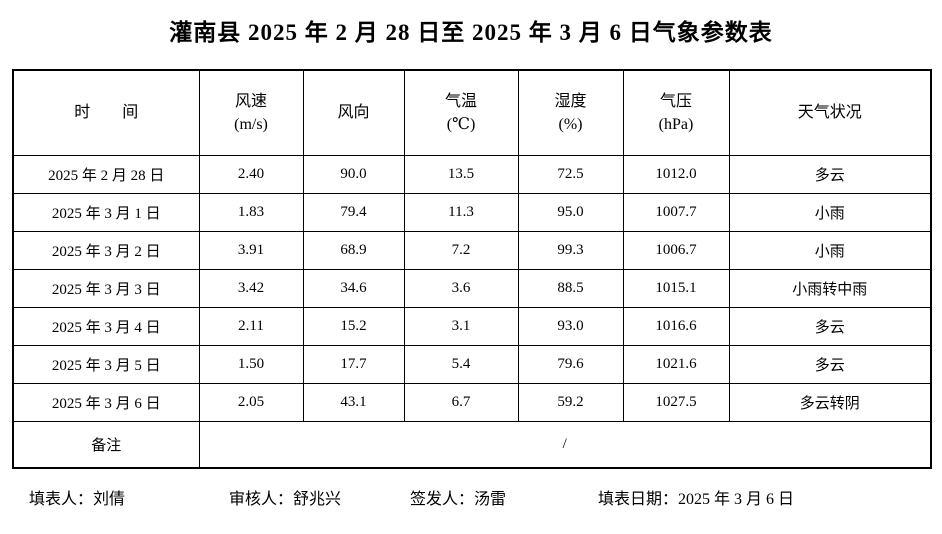 The image size is (942, 534). Describe the element at coordinates (696, 499) in the screenshot. I see `fill-date-label: 填表日期：2025 年 3 月 6 日` at that location.